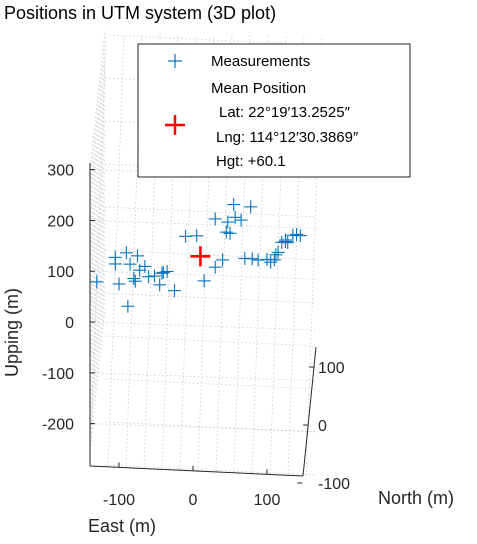 The width and height of the screenshot is (477, 544). What do you see at coordinates (287, 137) in the screenshot?
I see `legend-lng-line: Lng: 114°12′30.3869″` at bounding box center [287, 137].